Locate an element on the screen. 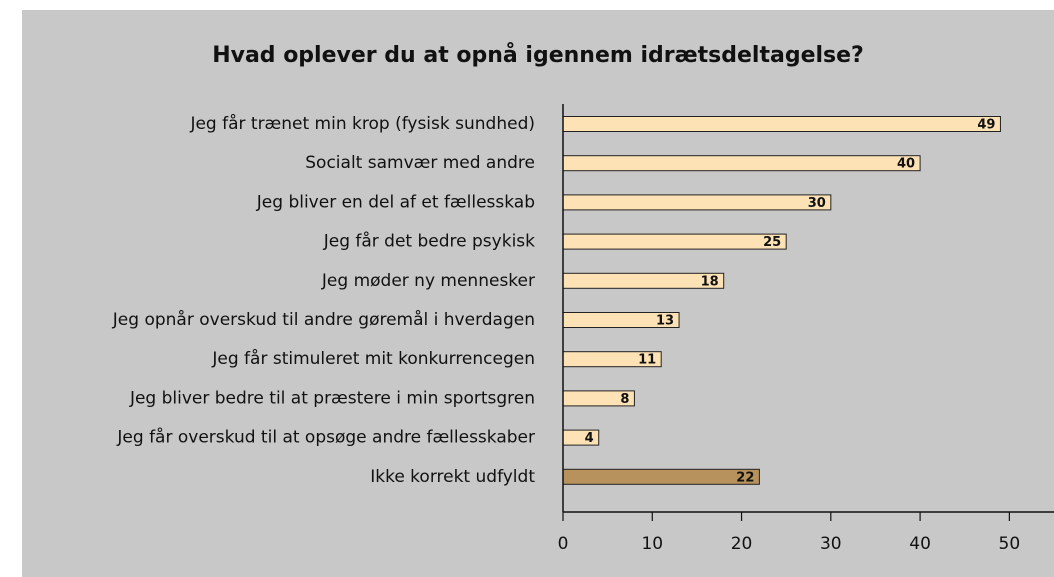 Image resolution: width=1054 pixels, height=577 pixels. value-label: 11 is located at coordinates (647, 360).